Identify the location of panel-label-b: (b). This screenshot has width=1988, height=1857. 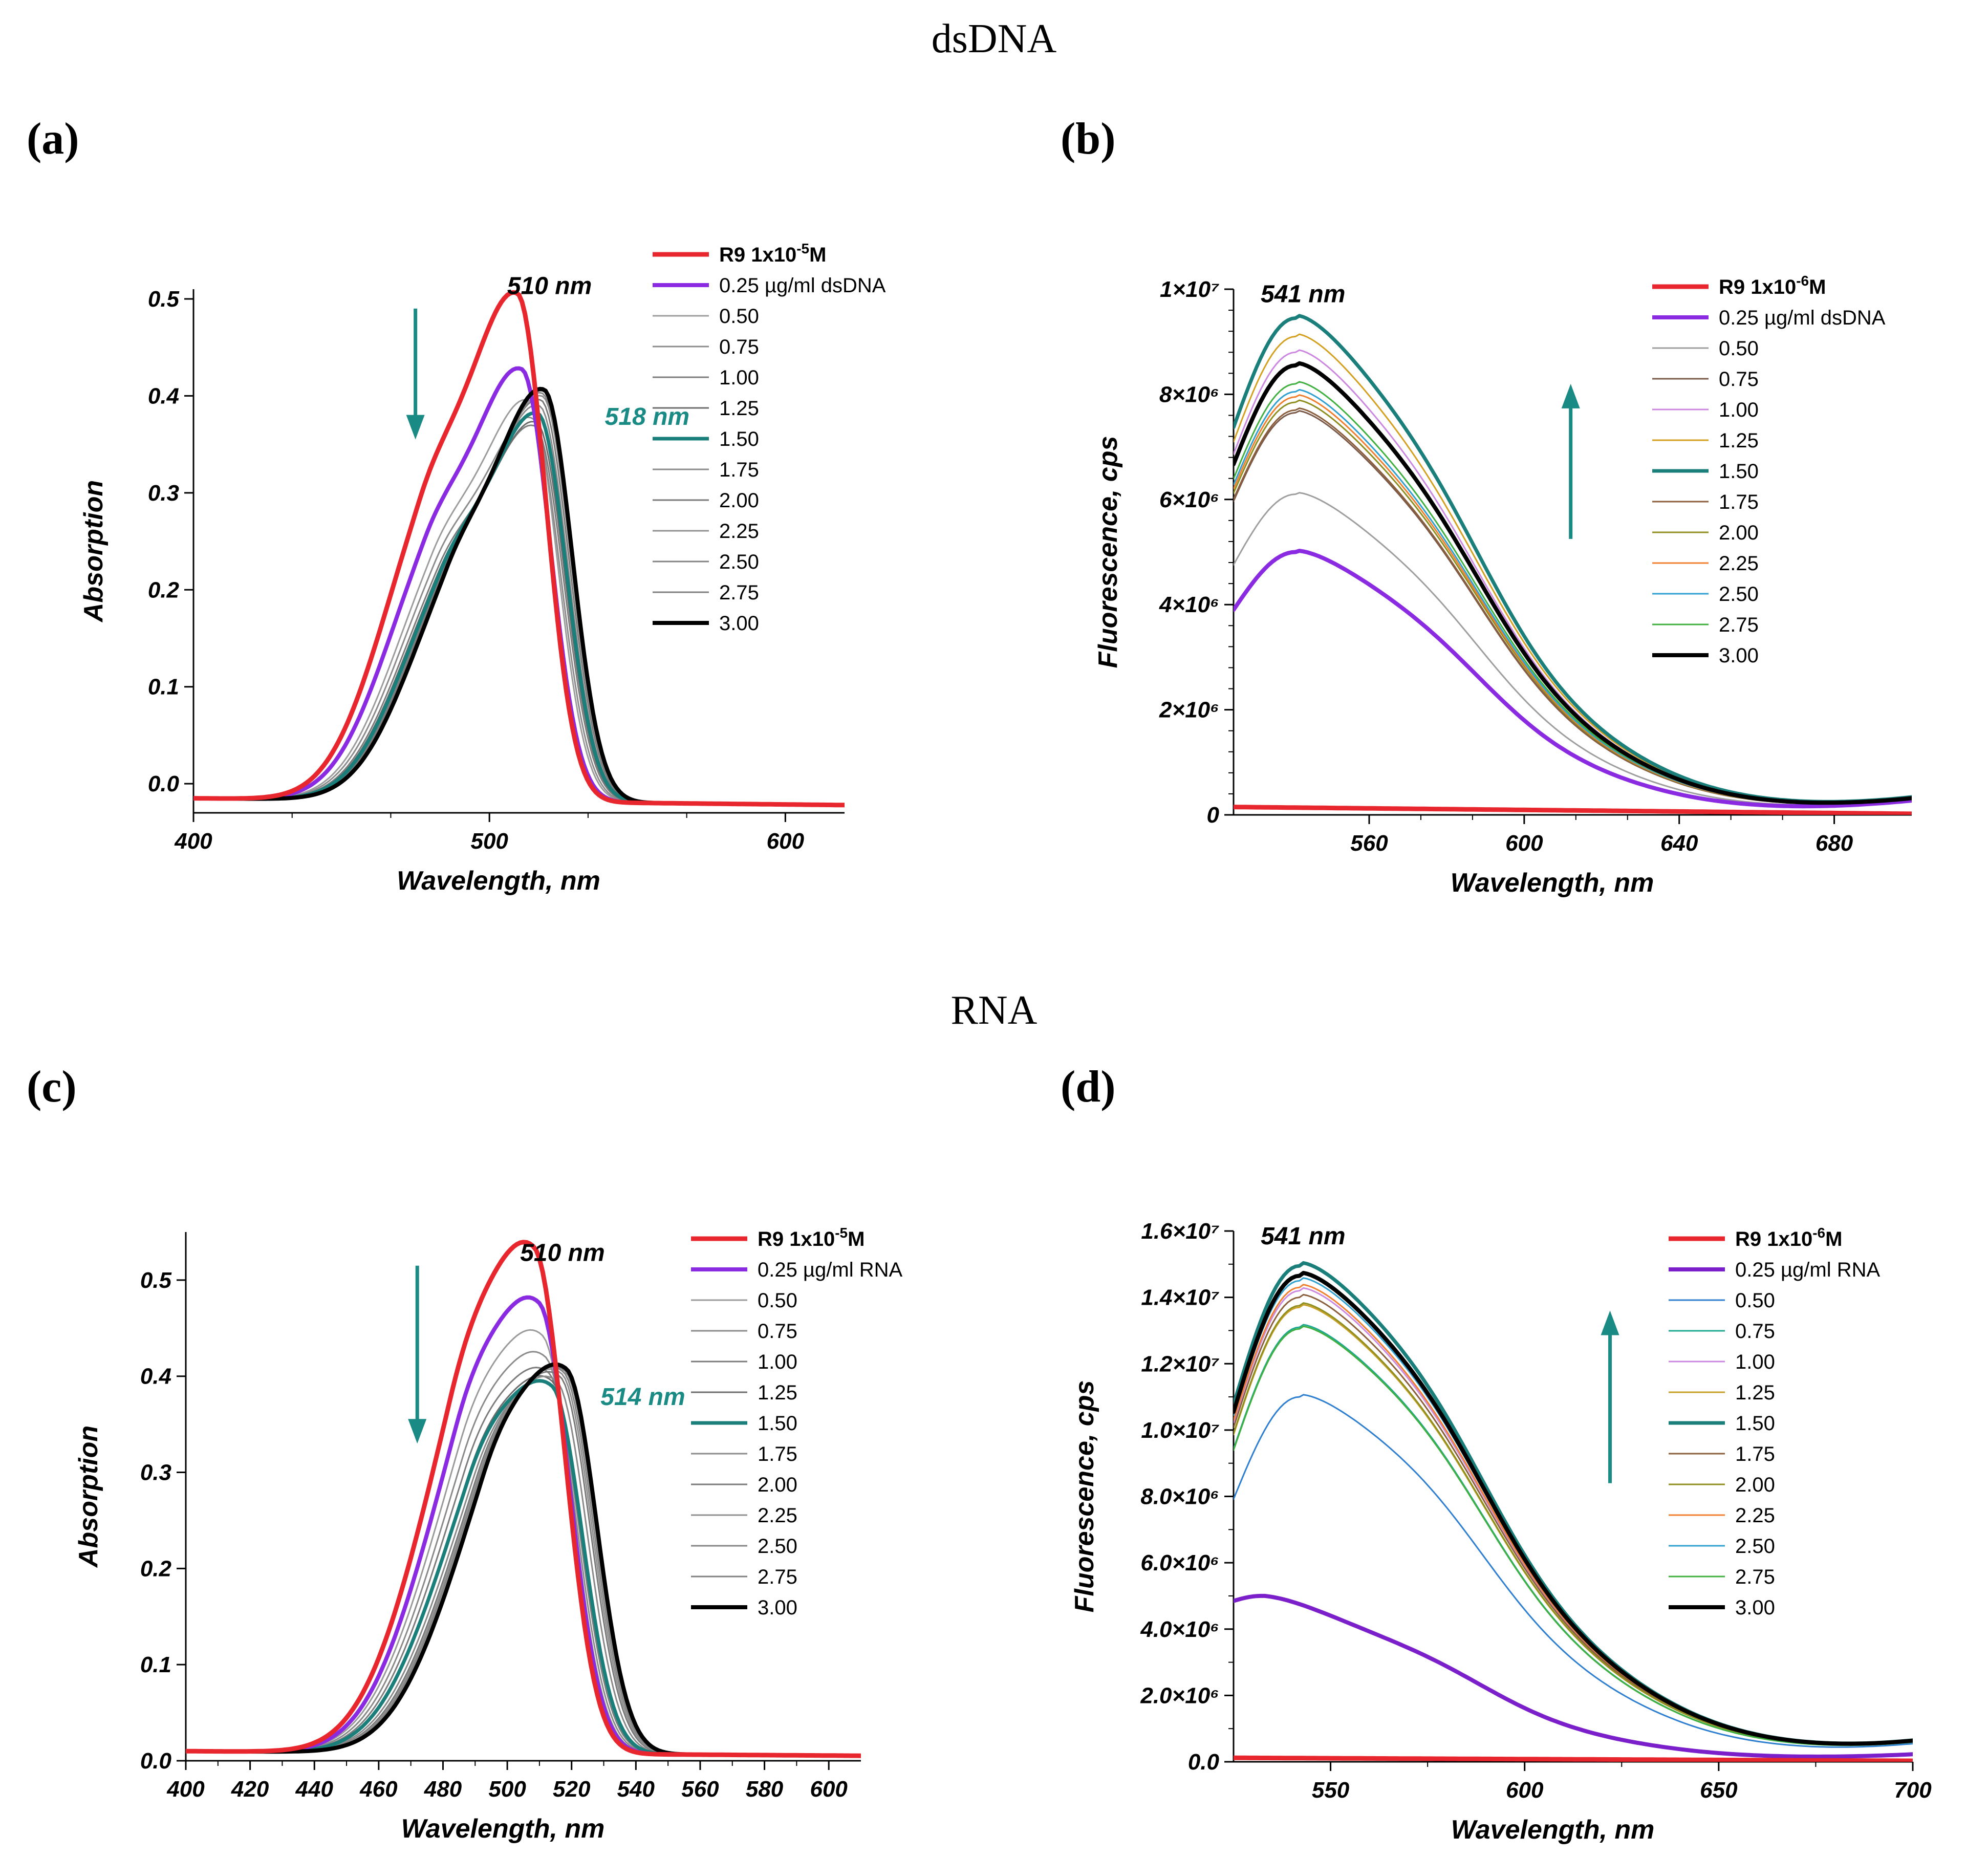
(1088, 139).